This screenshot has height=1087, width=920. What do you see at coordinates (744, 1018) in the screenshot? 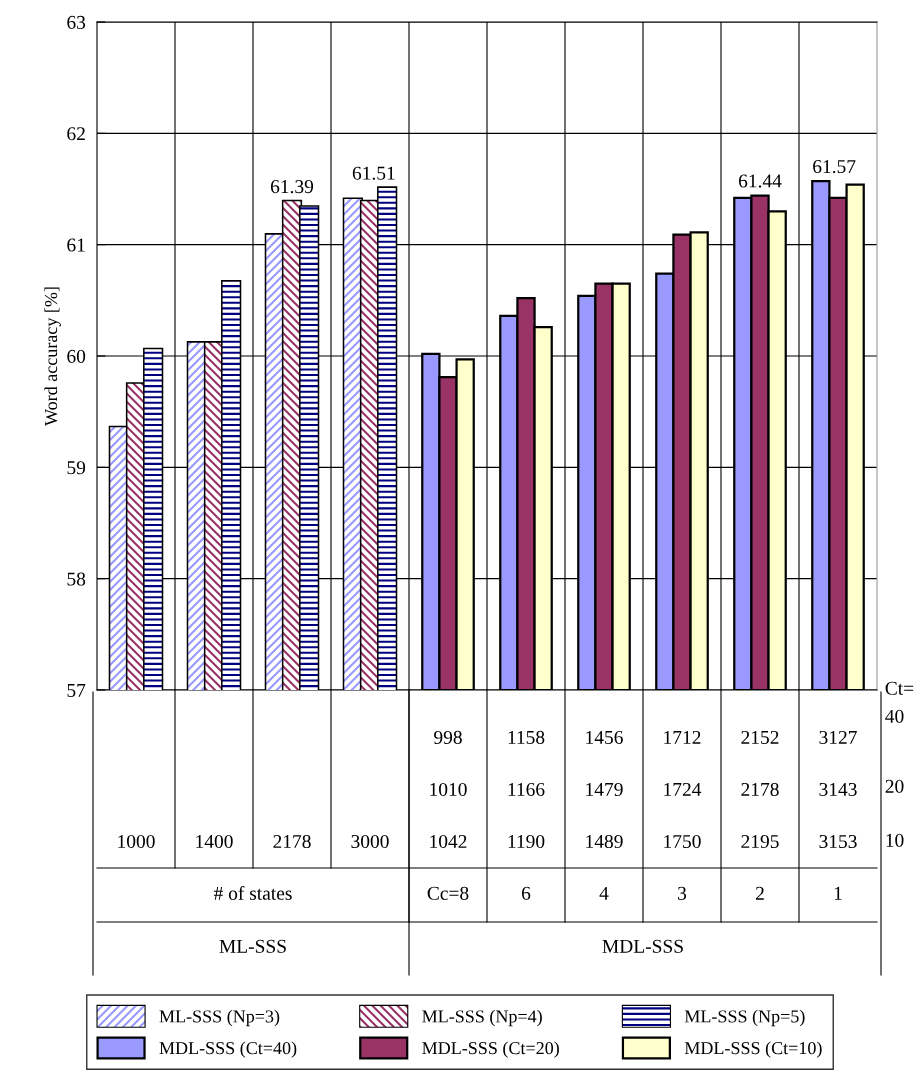
I see `legend-label: ML-SSS (Np=5)` at bounding box center [744, 1018].